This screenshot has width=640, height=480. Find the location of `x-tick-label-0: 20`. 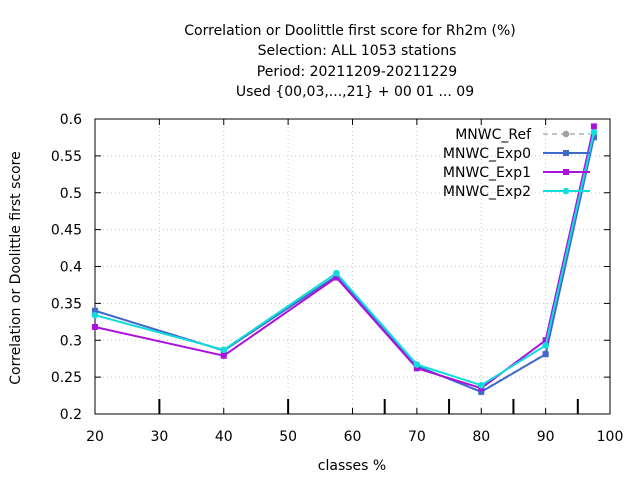

x-tick-label-0: 20 is located at coordinates (95, 437).